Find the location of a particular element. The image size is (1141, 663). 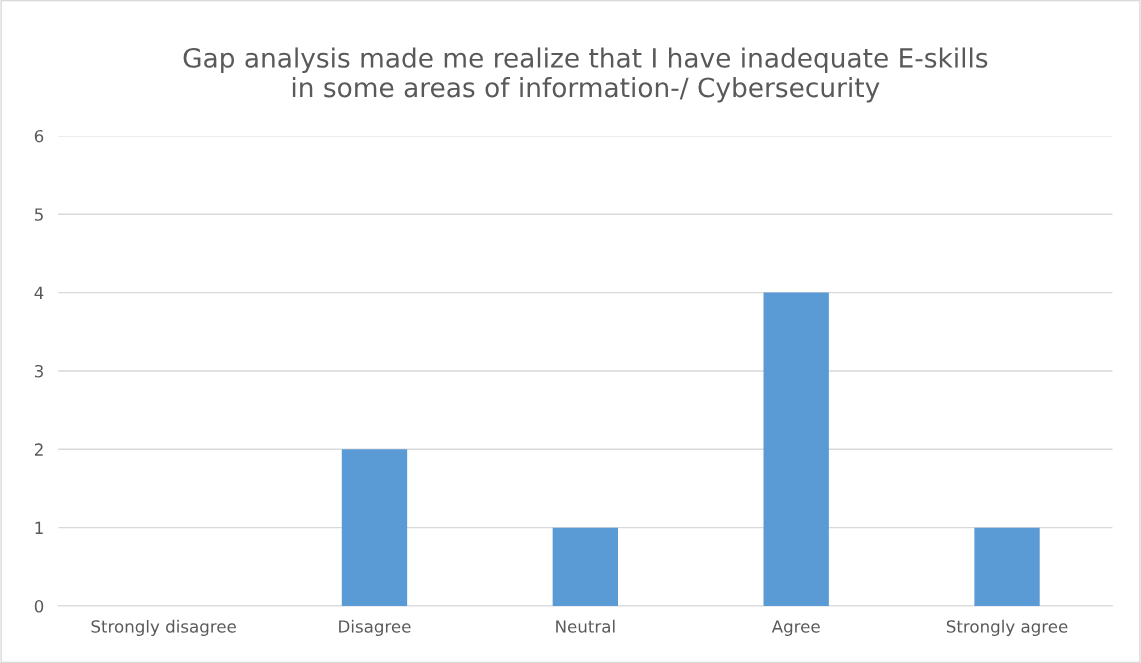

y-tick-label: 5 is located at coordinates (38, 214).